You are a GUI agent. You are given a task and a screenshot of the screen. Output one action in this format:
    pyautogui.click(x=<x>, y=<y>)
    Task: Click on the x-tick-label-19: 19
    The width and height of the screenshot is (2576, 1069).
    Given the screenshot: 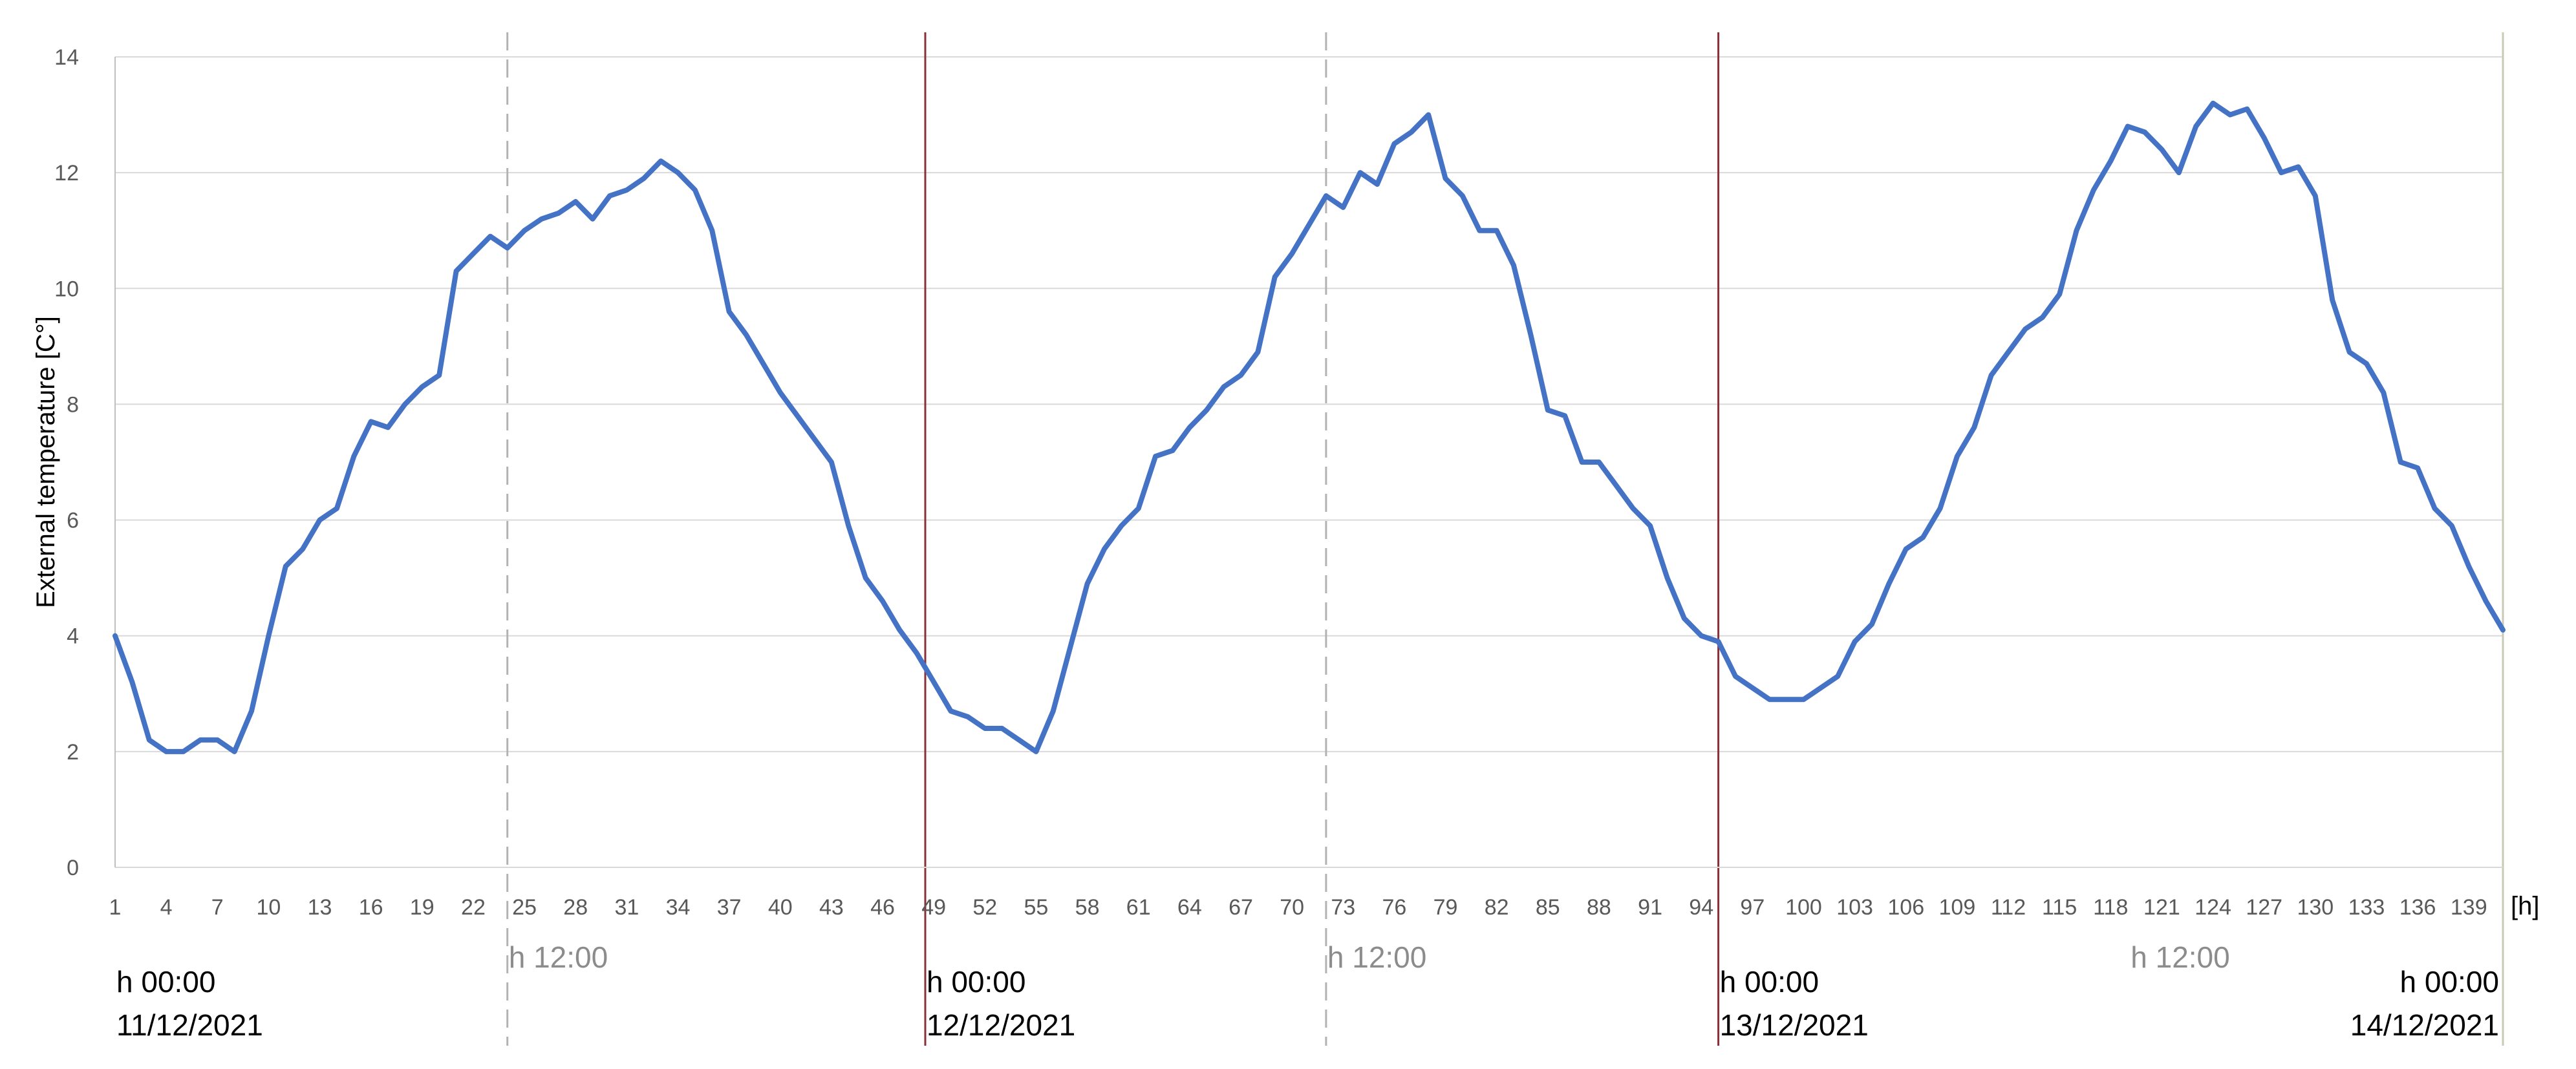 What is the action you would take?
    pyautogui.click(x=422, y=908)
    